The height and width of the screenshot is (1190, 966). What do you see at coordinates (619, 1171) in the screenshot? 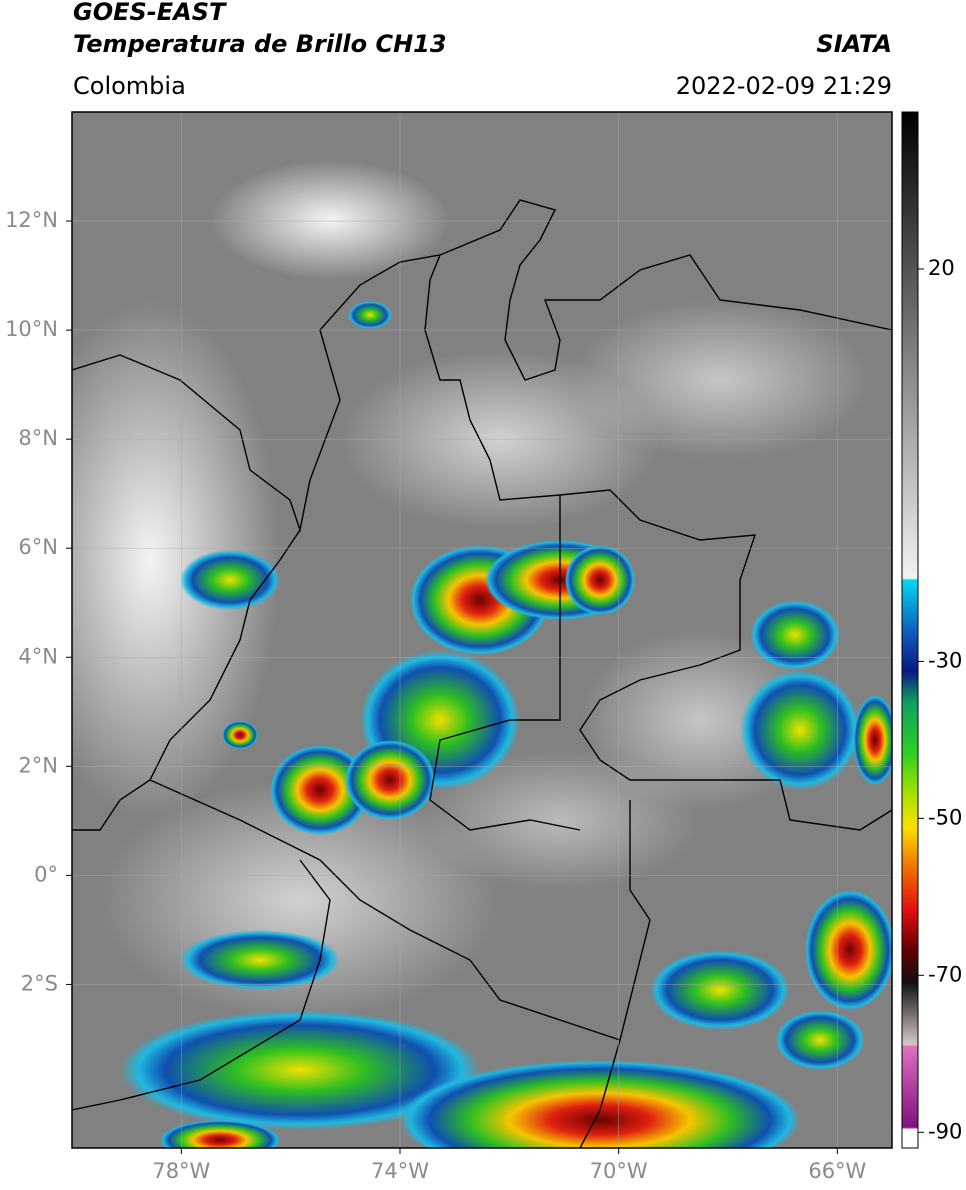
I see `x-tick-label: 70°W` at bounding box center [619, 1171].